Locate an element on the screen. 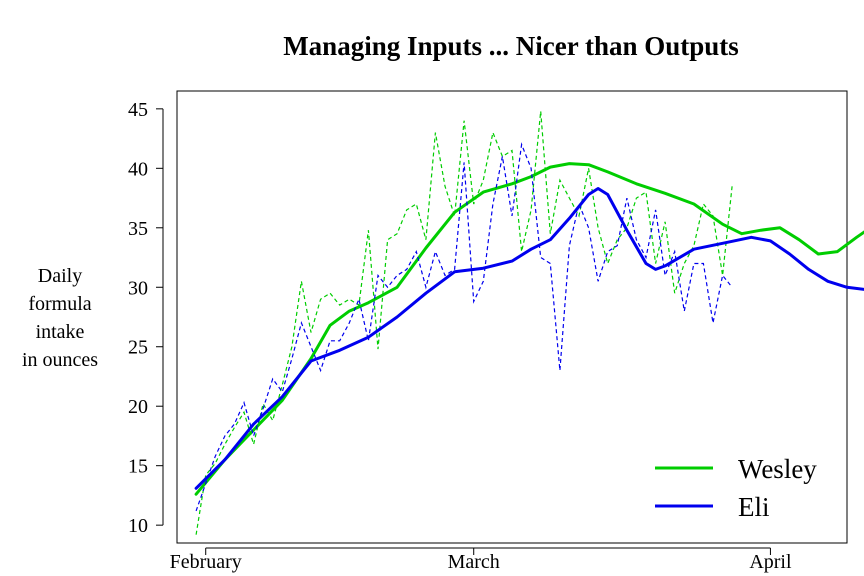 The image size is (864, 576). y-axis-label-line-1: Daily is located at coordinates (60, 276).